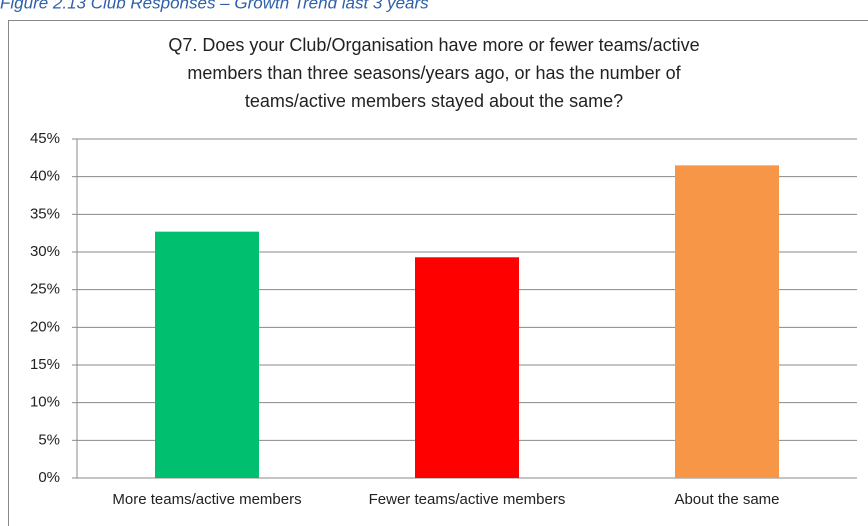  What do you see at coordinates (45, 138) in the screenshot?
I see `y-tick-label: 45%` at bounding box center [45, 138].